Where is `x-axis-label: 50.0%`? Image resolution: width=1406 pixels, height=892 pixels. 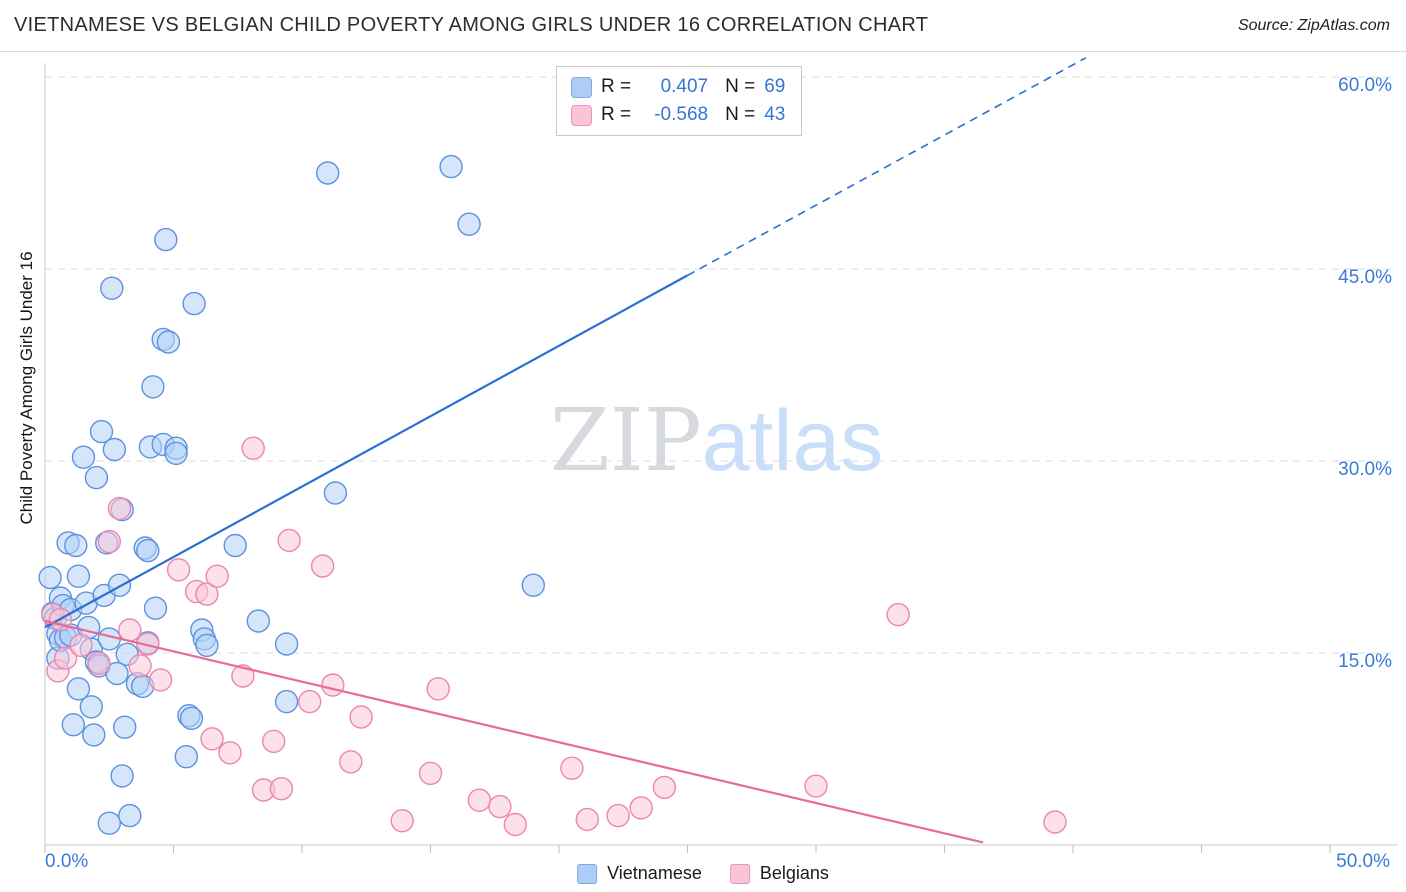
x-axis-label: 50.0% is located at coordinates (1363, 861).